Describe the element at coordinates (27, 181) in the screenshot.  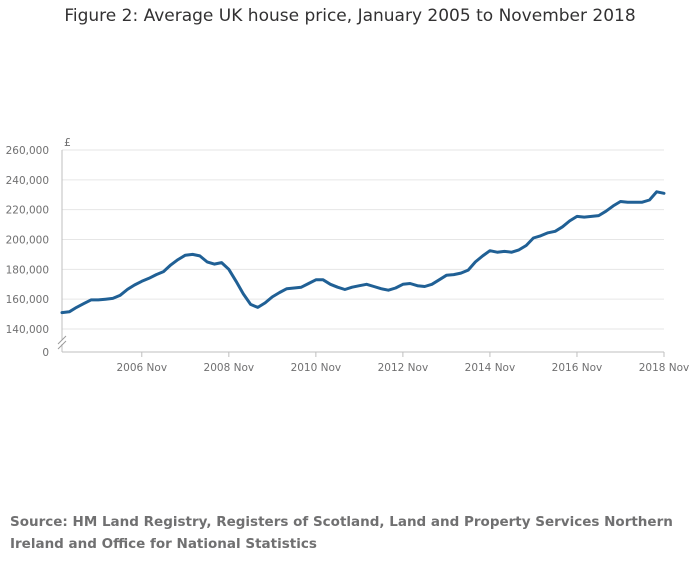
I see `y-tick-label: 240,000` at that location.